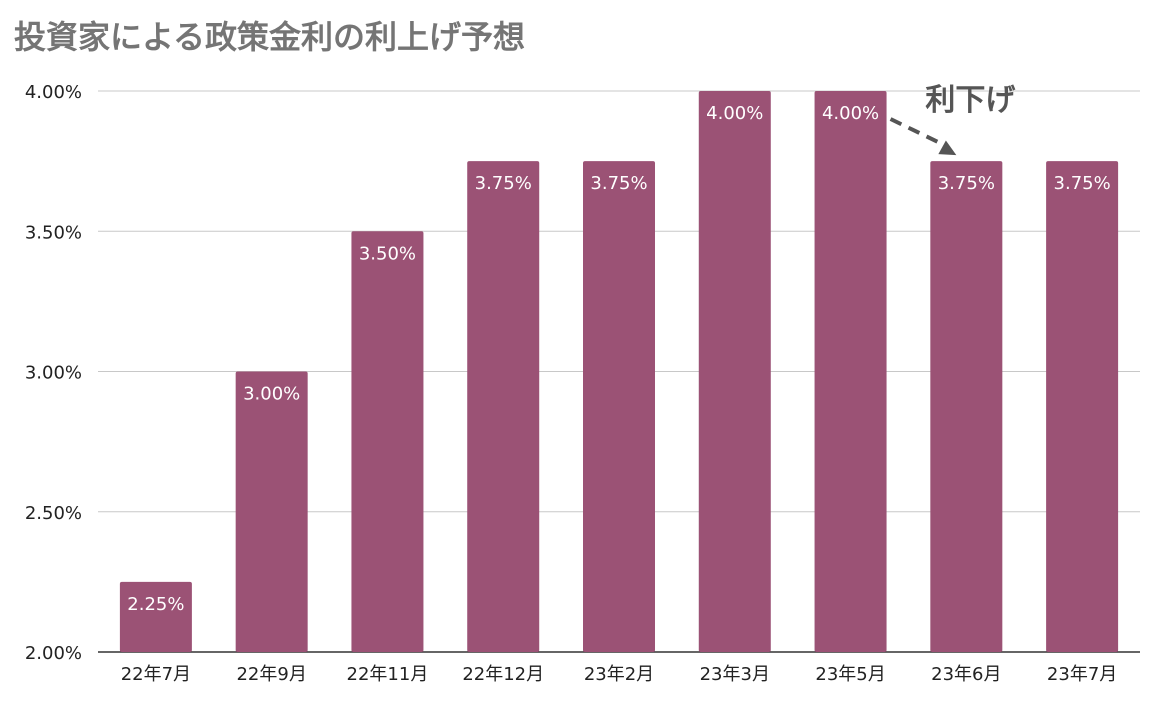  What do you see at coordinates (917, 132) in the screenshot?
I see `arrow-line` at bounding box center [917, 132].